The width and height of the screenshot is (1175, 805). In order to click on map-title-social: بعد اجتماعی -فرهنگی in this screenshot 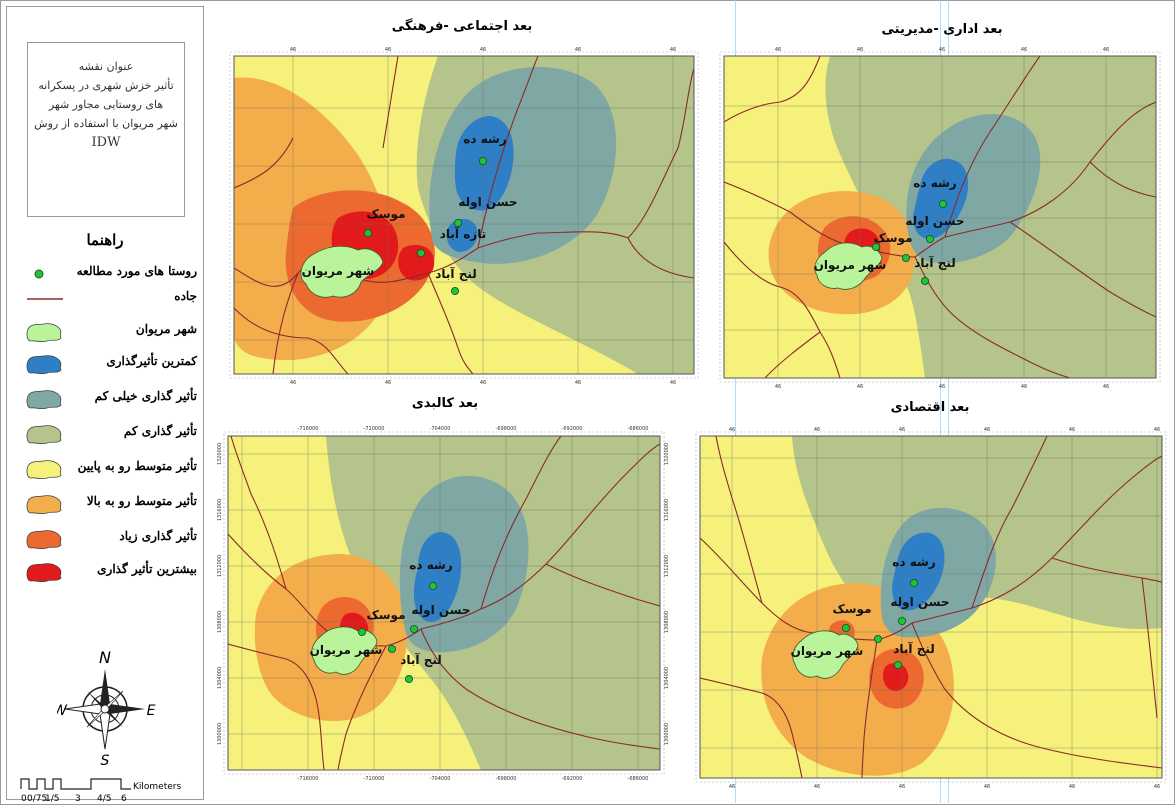, I will do `click(462, 26)`.